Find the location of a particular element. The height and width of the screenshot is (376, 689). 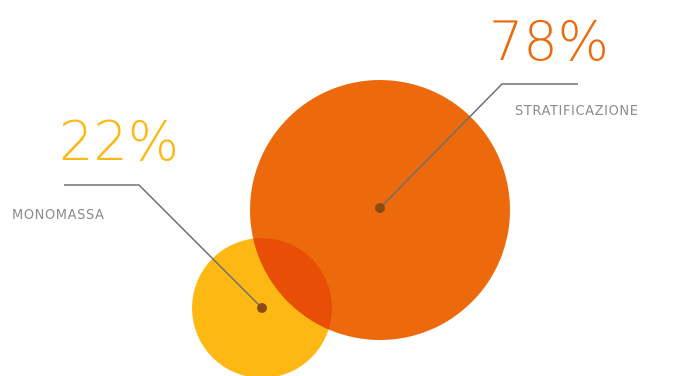

leader-line-stratificazione is located at coordinates (478, 146).